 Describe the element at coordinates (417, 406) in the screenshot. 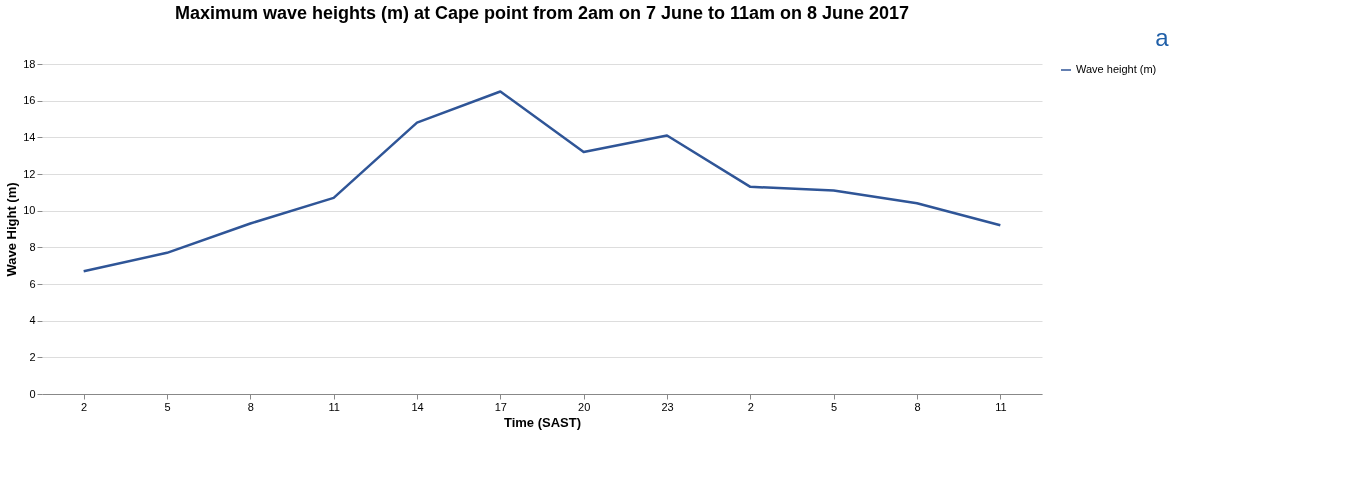

I see `x-tick-label: 14` at that location.